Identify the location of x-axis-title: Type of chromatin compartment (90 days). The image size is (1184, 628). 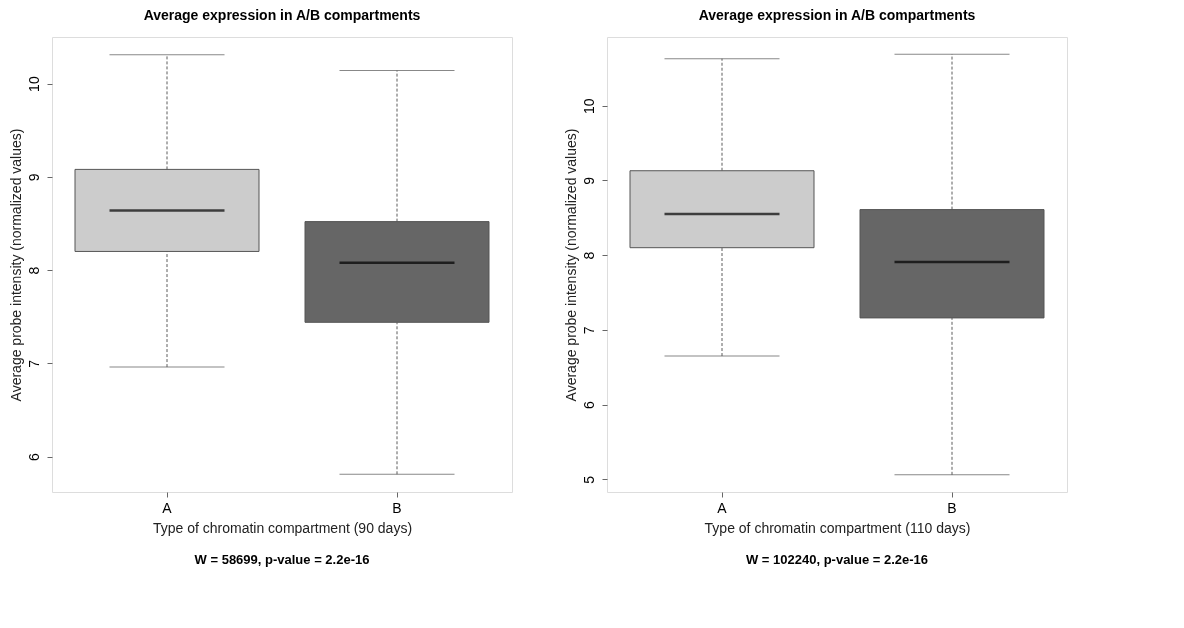
(282, 527).